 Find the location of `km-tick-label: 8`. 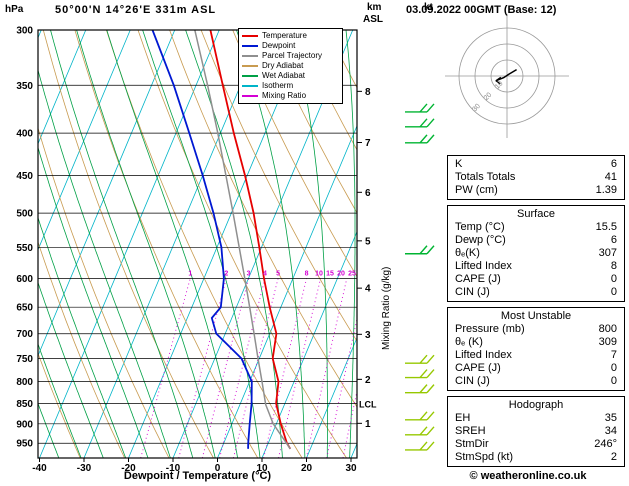

km-tick-label: 8 is located at coordinates (368, 92).